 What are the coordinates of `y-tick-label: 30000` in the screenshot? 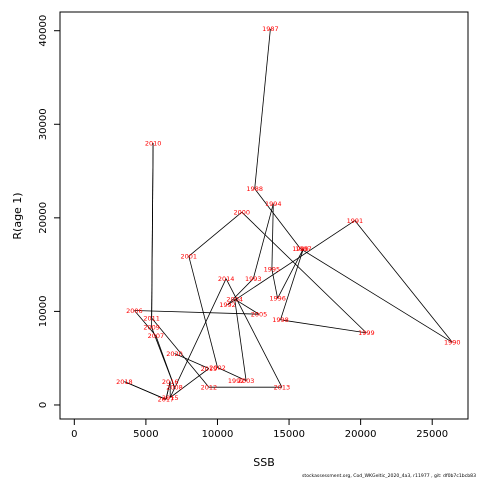 It's located at (43, 124).